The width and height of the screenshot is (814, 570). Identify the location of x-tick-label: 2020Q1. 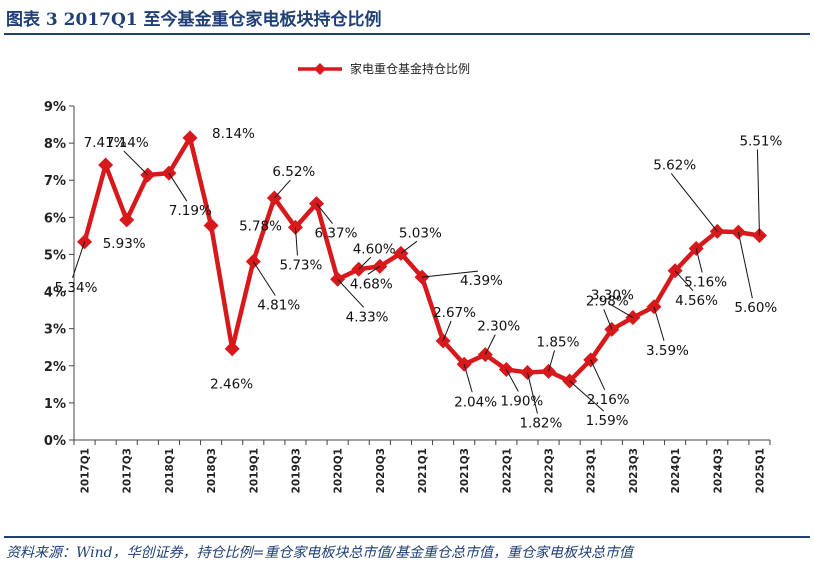
(339, 470).